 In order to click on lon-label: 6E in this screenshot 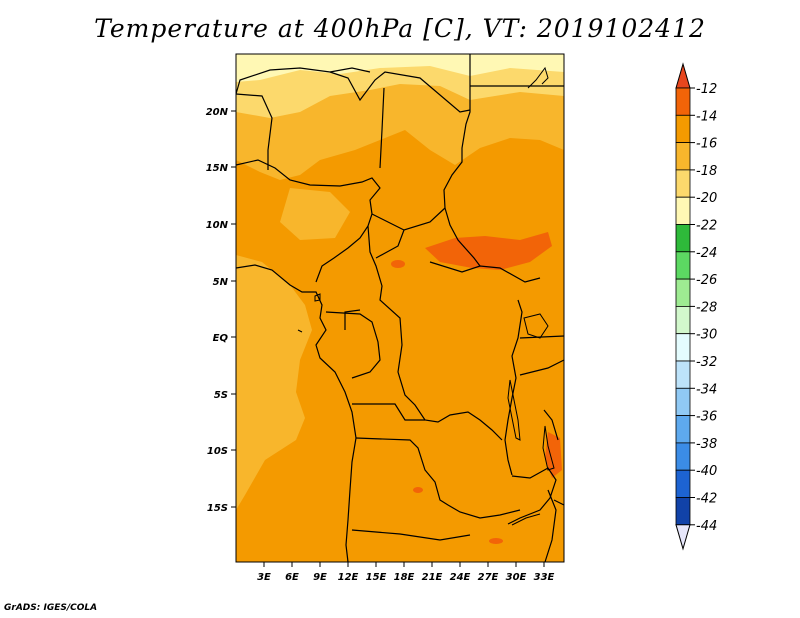, I will do `click(292, 577)`.